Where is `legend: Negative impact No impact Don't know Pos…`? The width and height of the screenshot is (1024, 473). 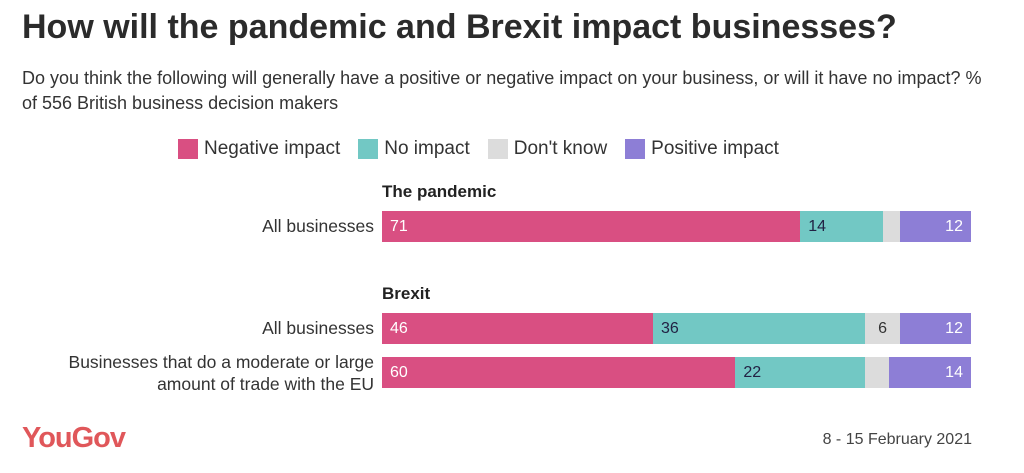
legend: Negative impact No impact Don't know Pos… is located at coordinates (478, 149).